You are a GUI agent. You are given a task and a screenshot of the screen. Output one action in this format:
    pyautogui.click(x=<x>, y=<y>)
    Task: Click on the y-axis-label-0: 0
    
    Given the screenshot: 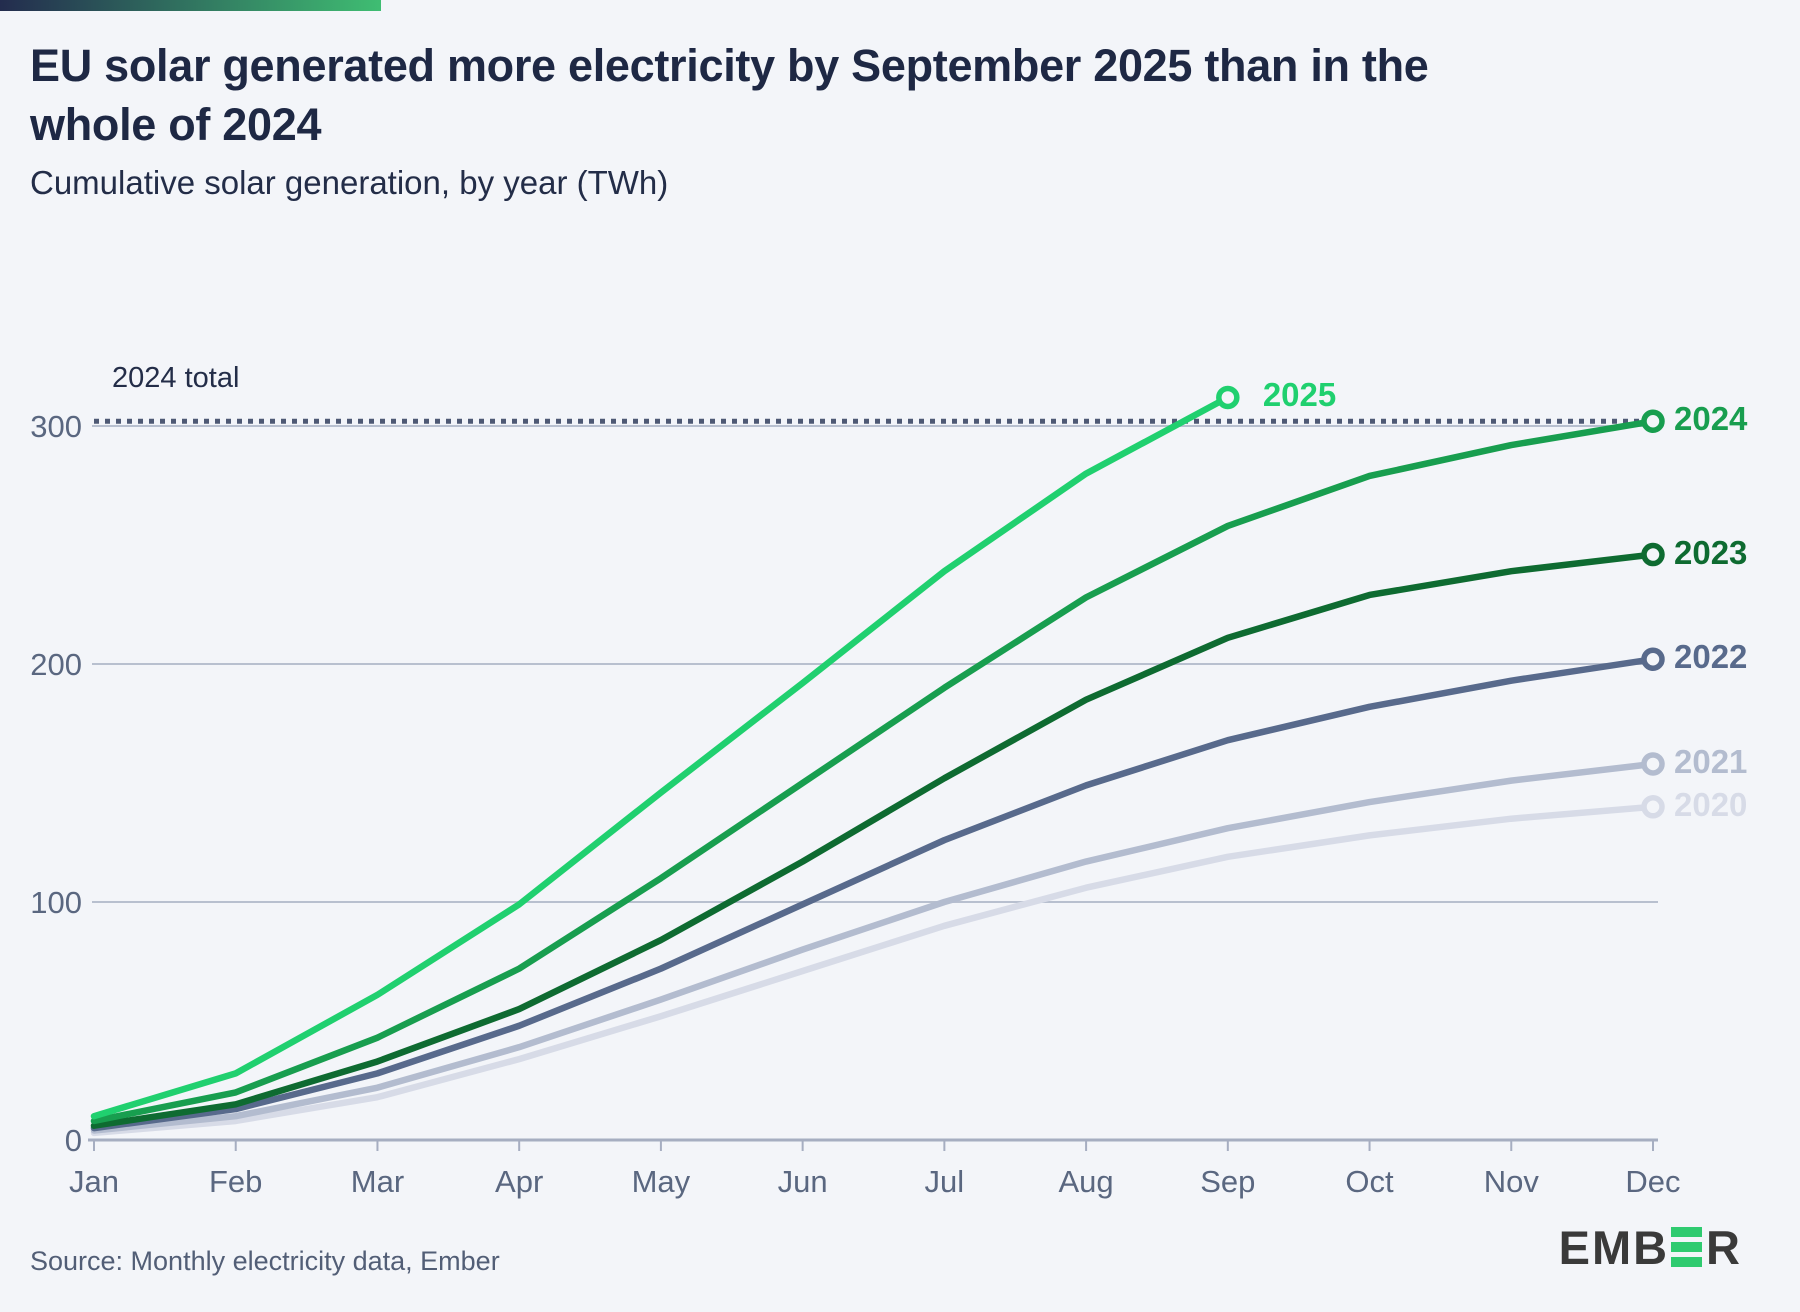 What is the action you would take?
    pyautogui.click(x=73, y=1140)
    